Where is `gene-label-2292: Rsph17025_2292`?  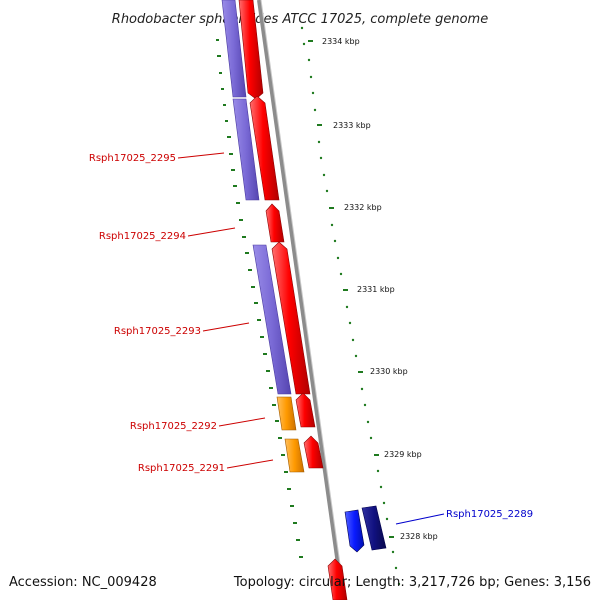
gene-label-2292: Rsph17025_2292 is located at coordinates (173, 426).